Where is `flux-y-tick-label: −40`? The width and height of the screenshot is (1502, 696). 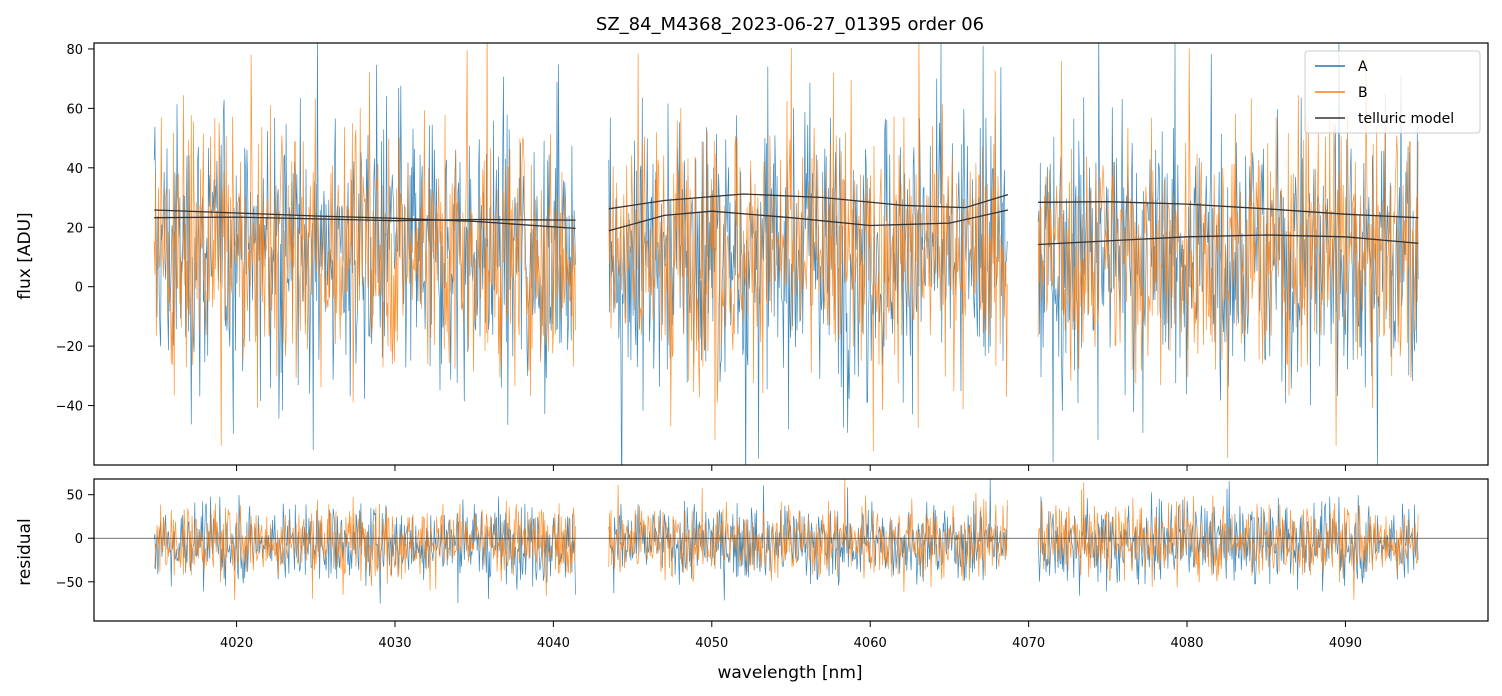
flux-y-tick-label: −40 is located at coordinates (69, 407).